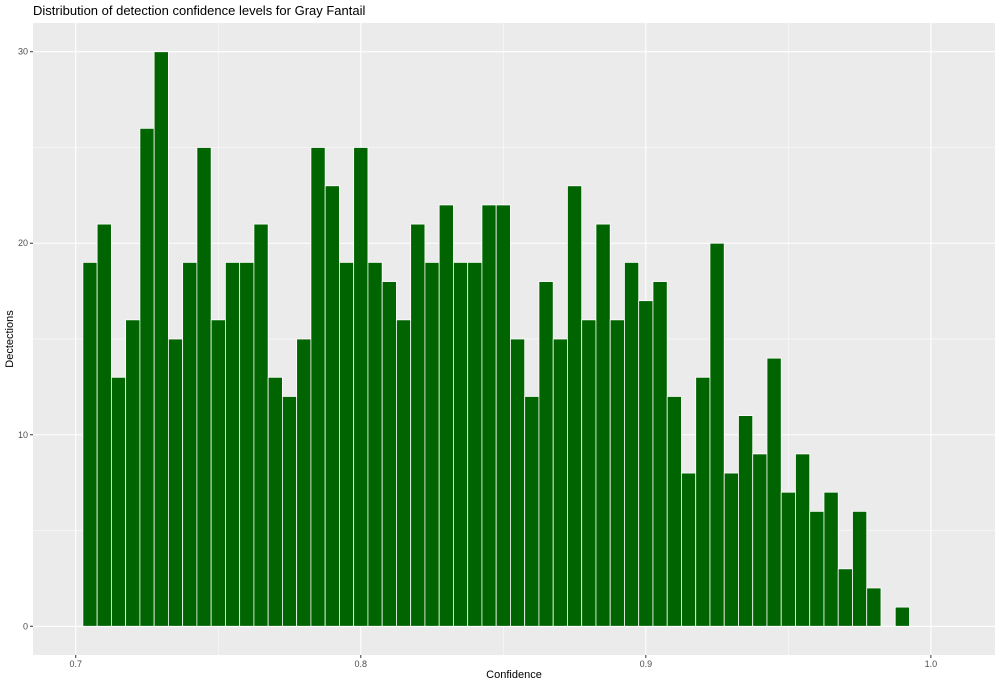 This screenshot has width=1000, height=685. Describe the element at coordinates (646, 664) in the screenshot. I see `x-tick-label: 0.9` at that location.